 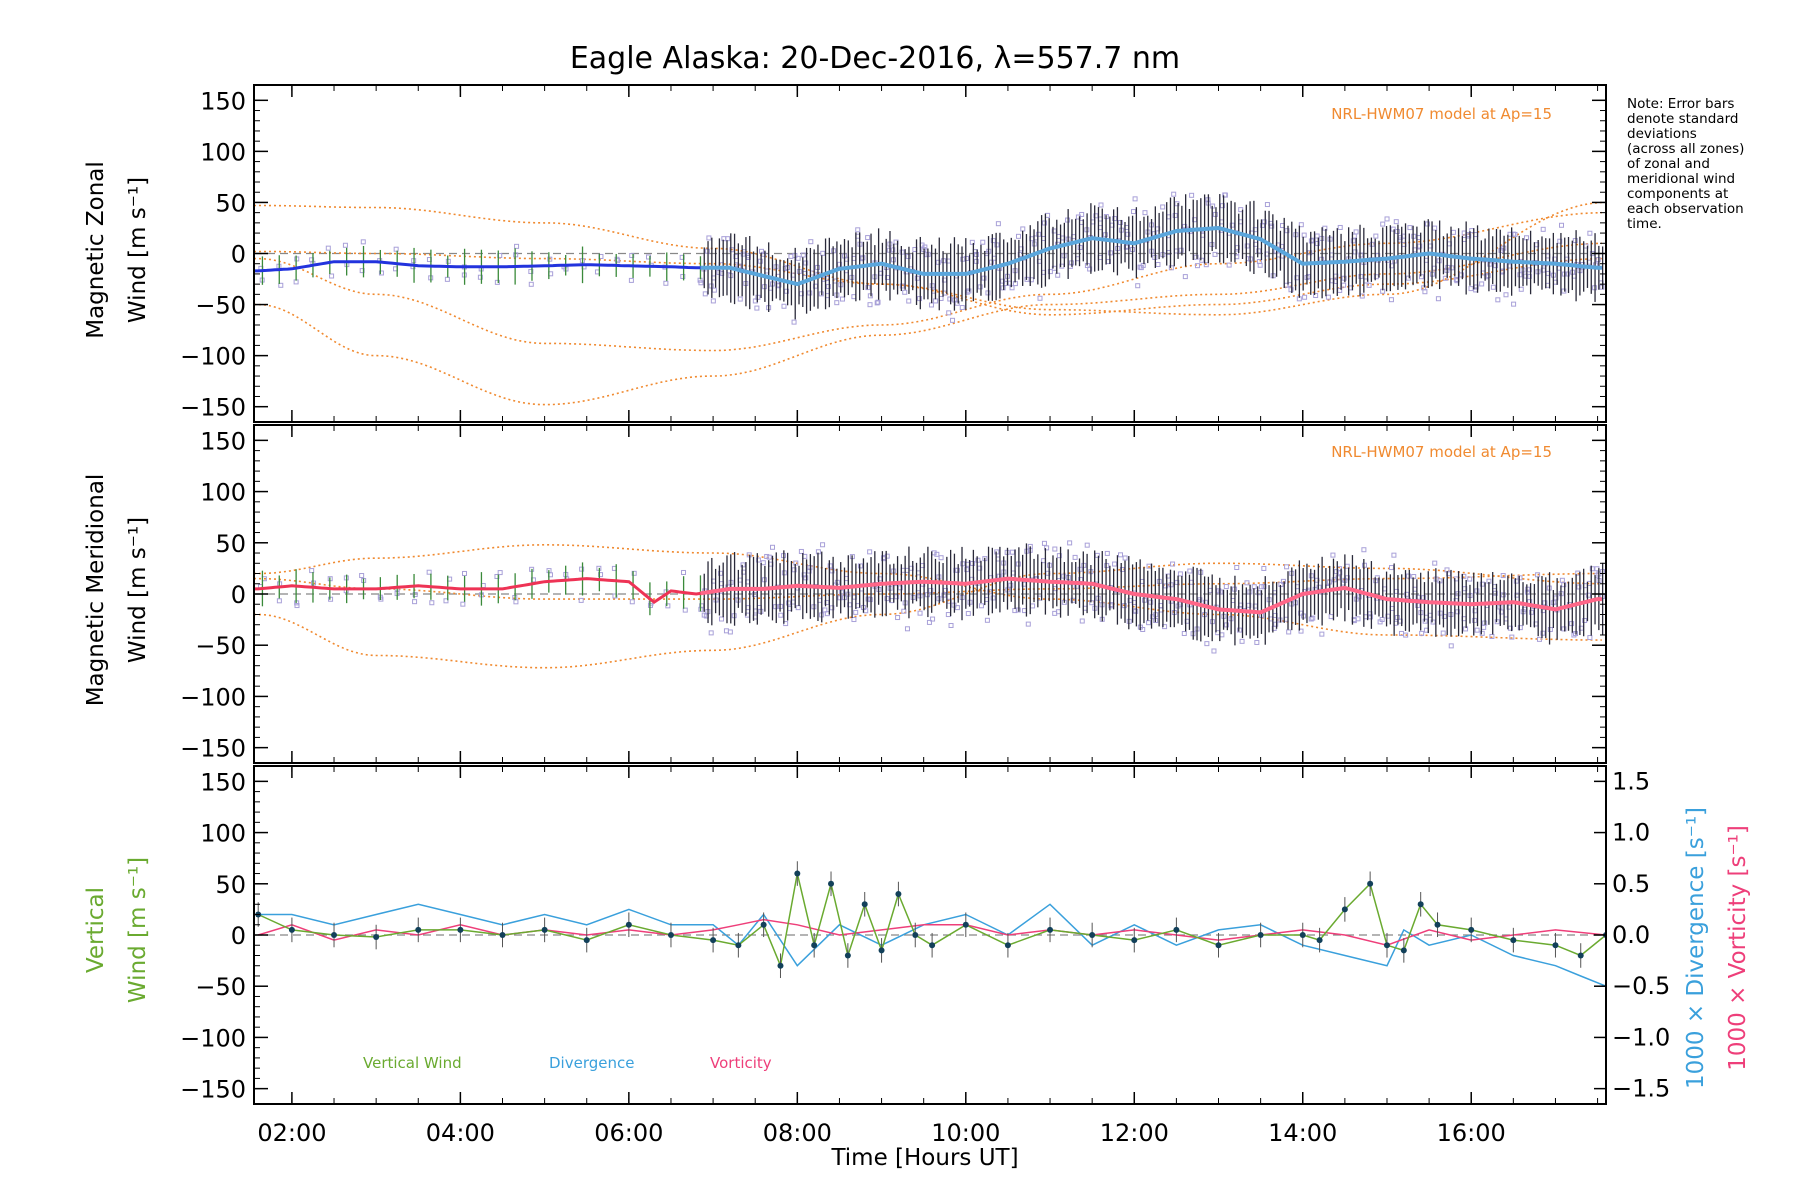 What do you see at coordinates (213, 1038) in the screenshot?
I see `y-tick-label: −100` at bounding box center [213, 1038].